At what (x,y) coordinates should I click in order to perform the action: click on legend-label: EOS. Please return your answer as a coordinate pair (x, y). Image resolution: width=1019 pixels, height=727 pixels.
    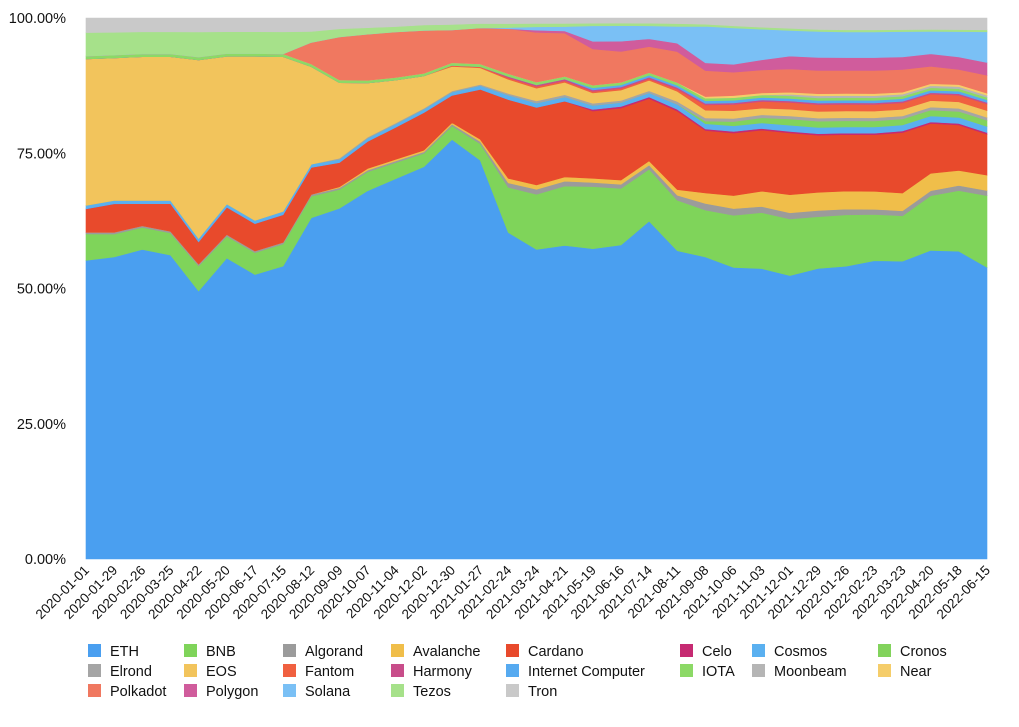
    Looking at the image, I should click on (221, 672).